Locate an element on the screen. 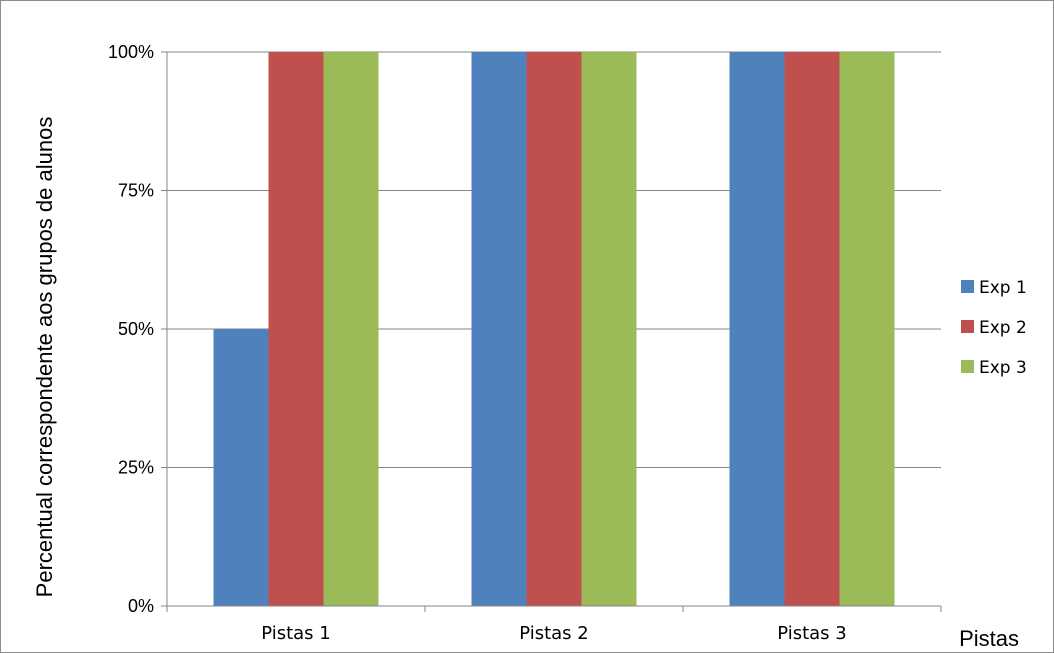  y-tick-labels: 0% 25% 50% 75% 100% is located at coordinates (131, 329).